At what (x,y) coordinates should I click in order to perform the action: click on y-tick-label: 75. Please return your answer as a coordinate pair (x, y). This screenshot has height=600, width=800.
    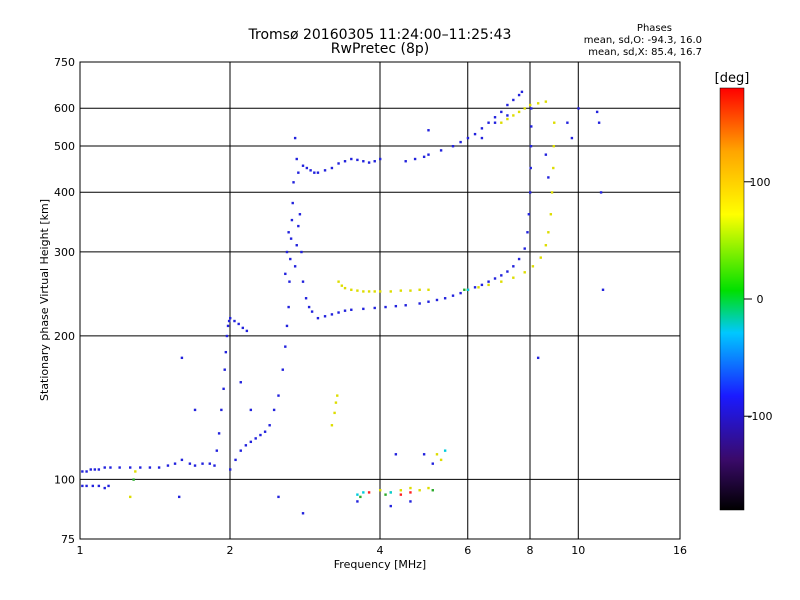
    Looking at the image, I should click on (68, 539).